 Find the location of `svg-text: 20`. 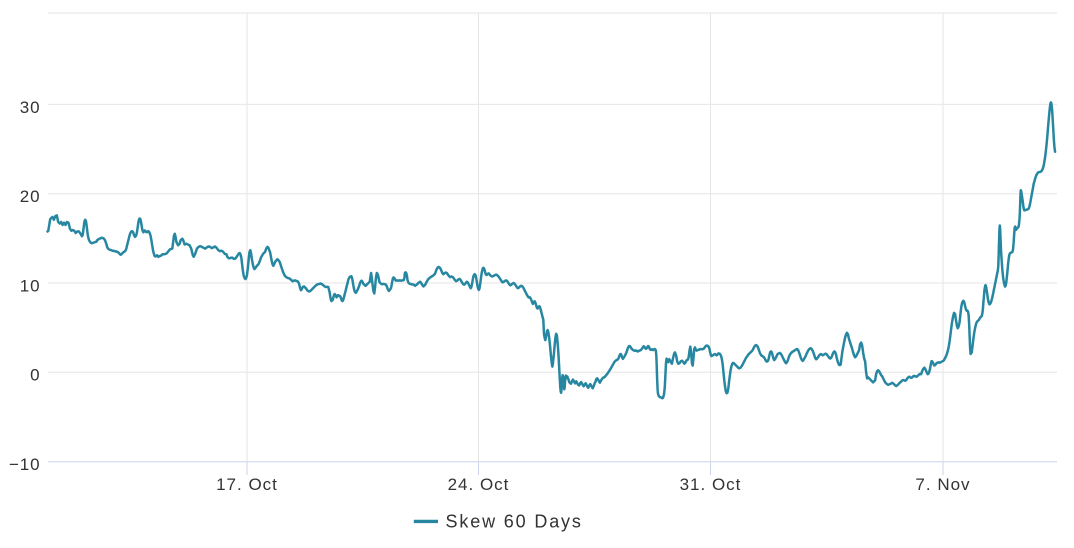

svg-text: 20 is located at coordinates (30, 196).